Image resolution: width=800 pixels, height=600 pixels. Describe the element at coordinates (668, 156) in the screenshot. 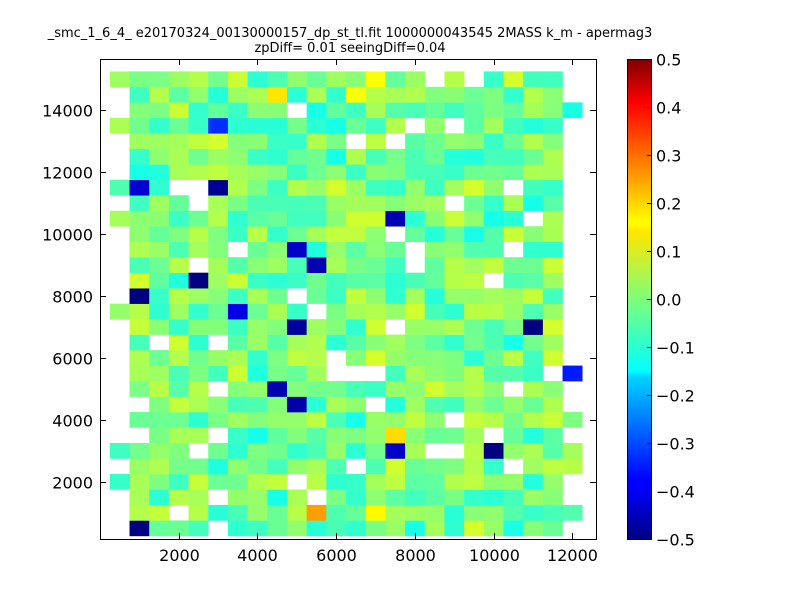

I see `colorbar-tick-label: 0.3` at that location.